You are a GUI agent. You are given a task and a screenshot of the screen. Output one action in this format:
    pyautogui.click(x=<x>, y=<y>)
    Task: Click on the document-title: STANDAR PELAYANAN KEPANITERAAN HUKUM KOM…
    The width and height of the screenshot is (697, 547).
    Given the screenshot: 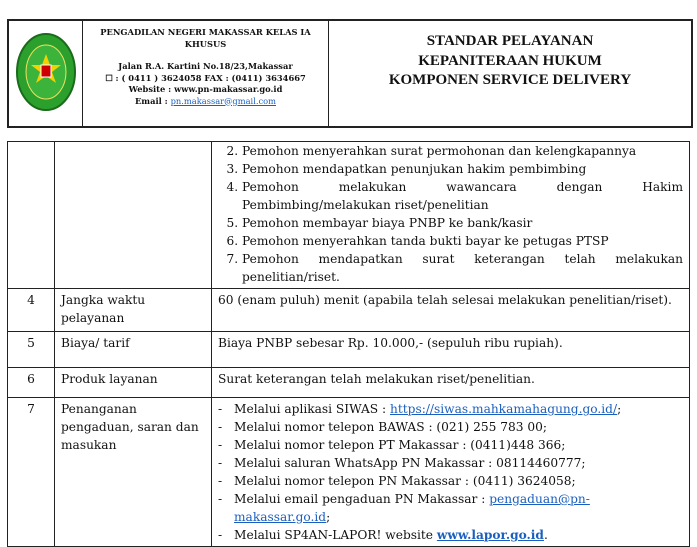 What is the action you would take?
    pyautogui.click(x=510, y=73)
    